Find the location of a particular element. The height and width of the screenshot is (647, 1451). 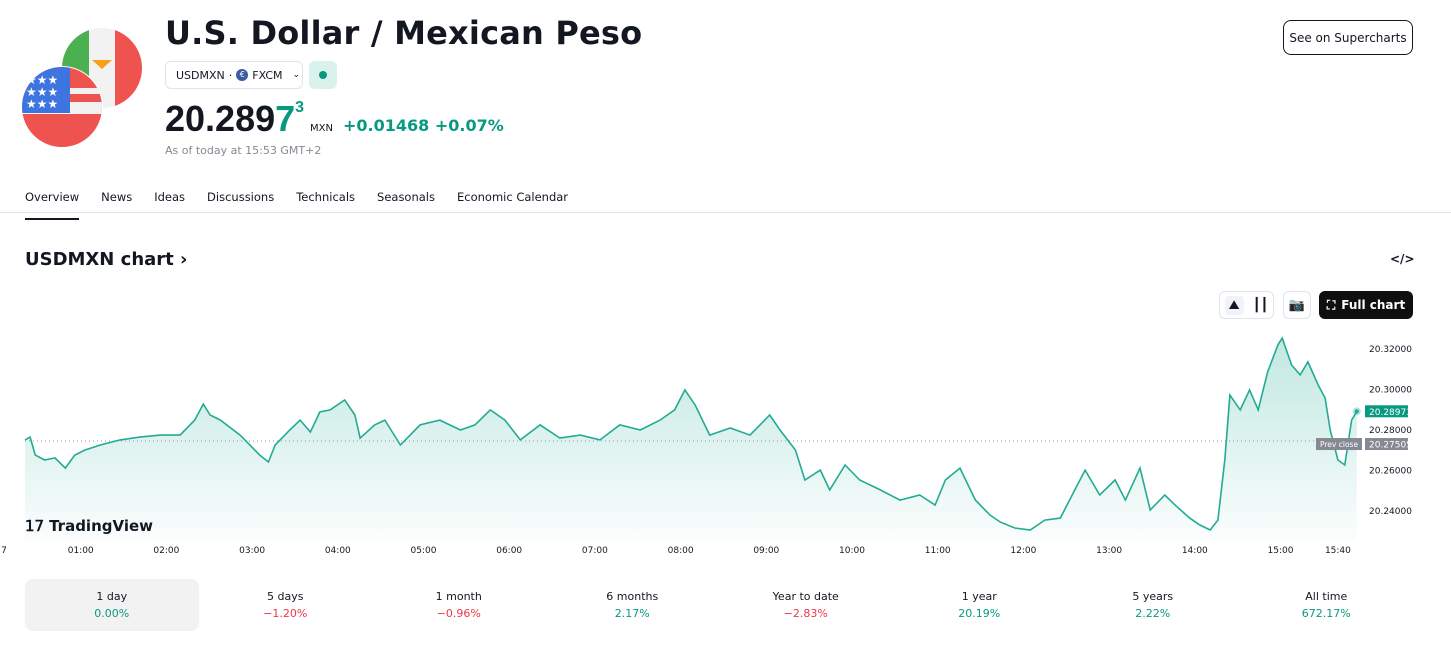

prev-close-badge is located at coordinates (1386, 444).